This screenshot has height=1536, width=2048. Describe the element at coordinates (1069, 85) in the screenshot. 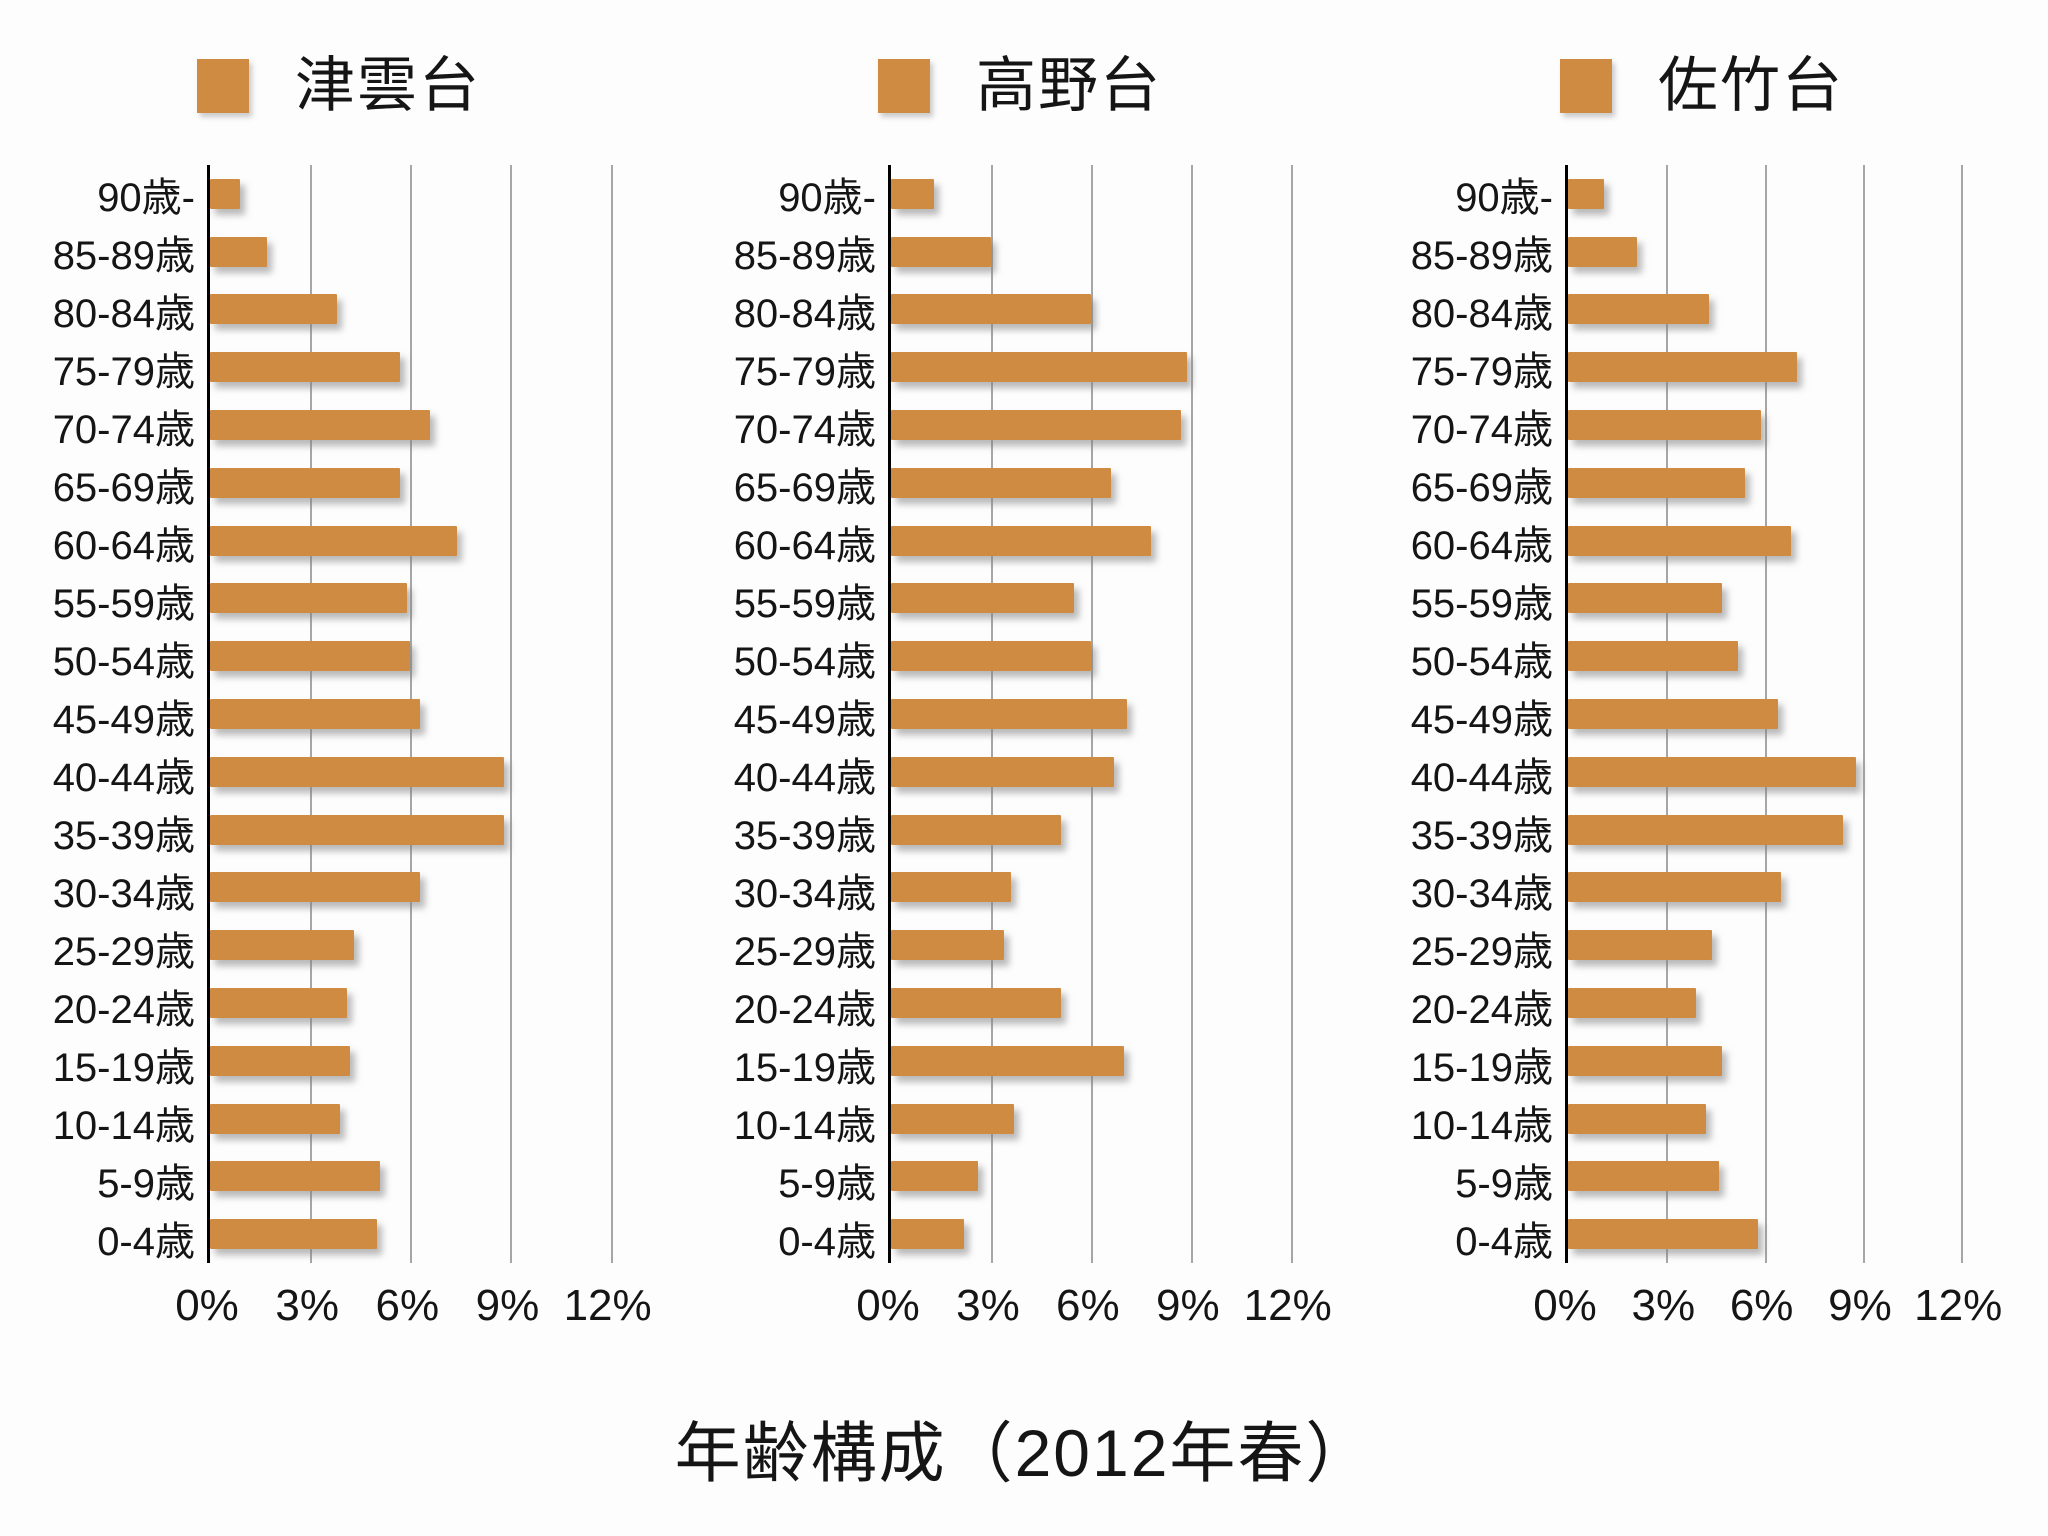

I see `legend-label-takanodai: 高野台` at that location.